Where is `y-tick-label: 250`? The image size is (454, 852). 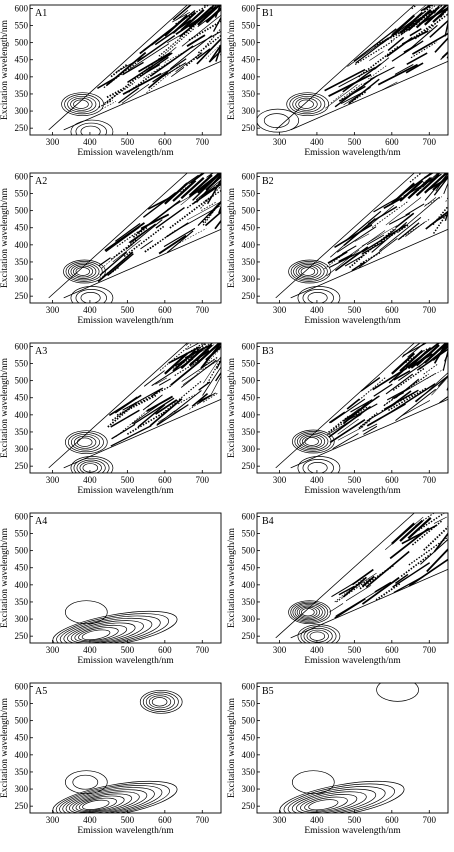
y-tick-label: 250 is located at coordinates (249, 296).